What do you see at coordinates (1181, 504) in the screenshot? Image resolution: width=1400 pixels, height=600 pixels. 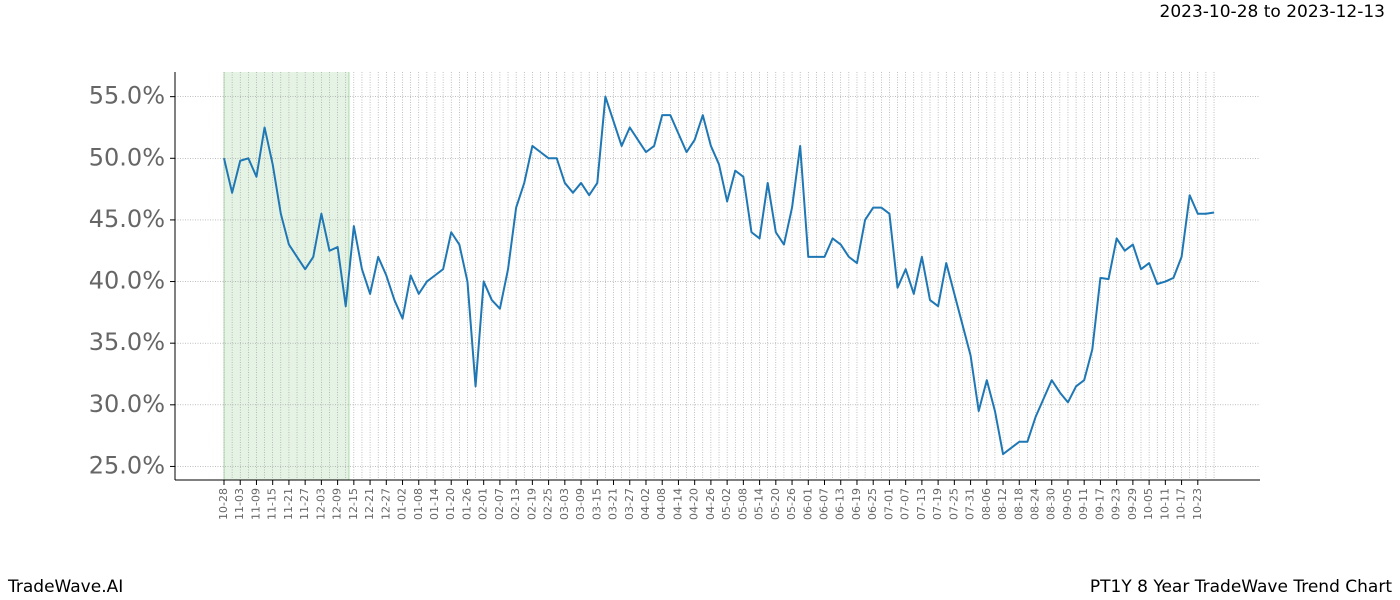 I see `x-tick-label: 10-17` at bounding box center [1181, 504].